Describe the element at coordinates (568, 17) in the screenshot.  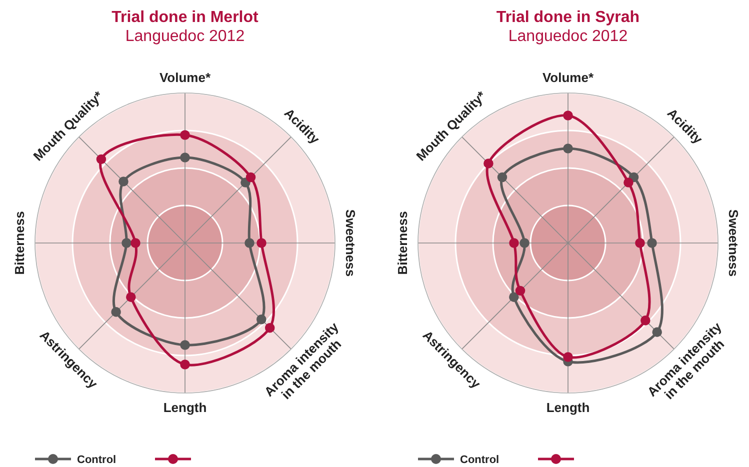
I see `chart-title: Trial done in Syrah` at that location.